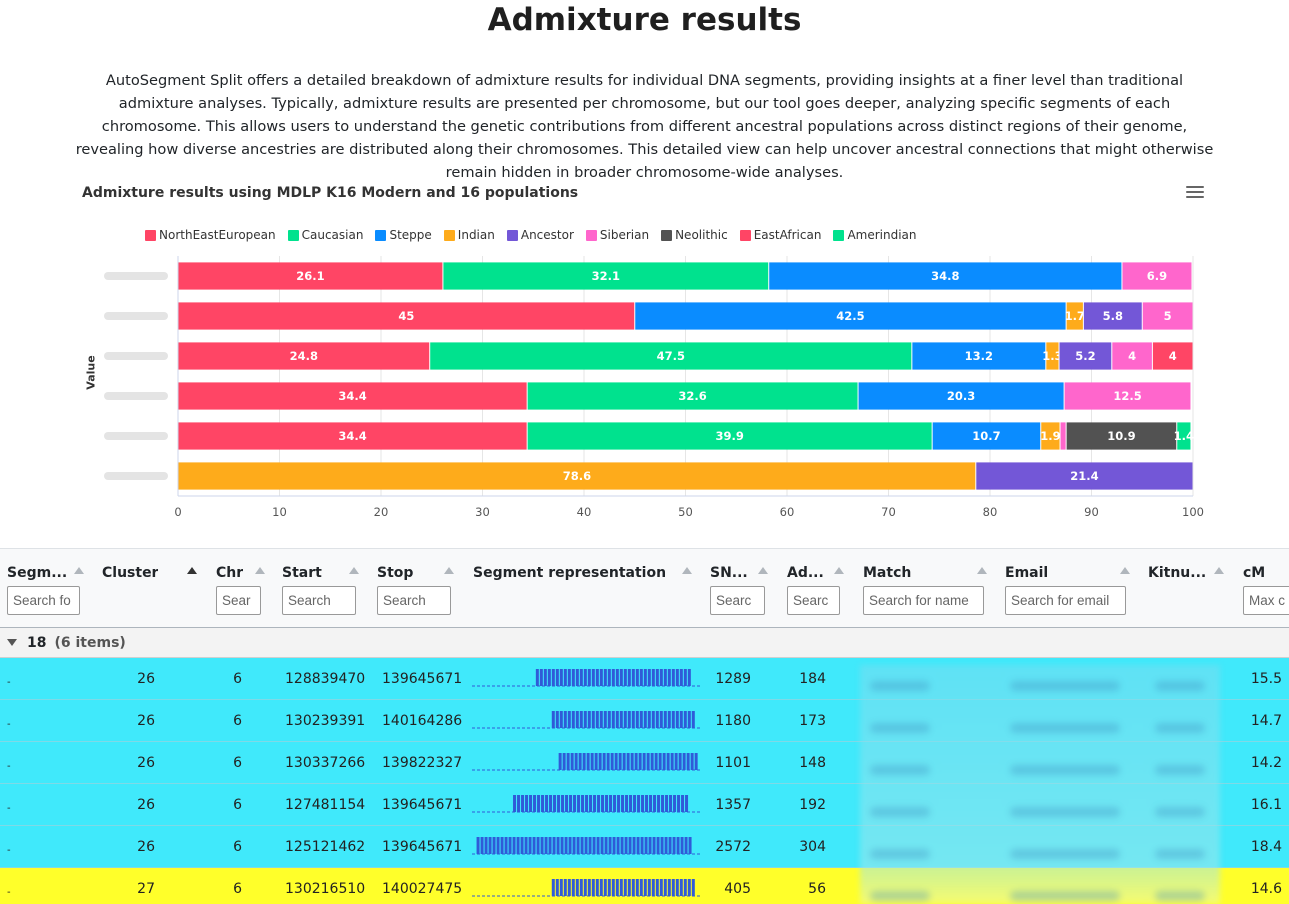  I want to click on legend-item: Indian, so click(469, 235).